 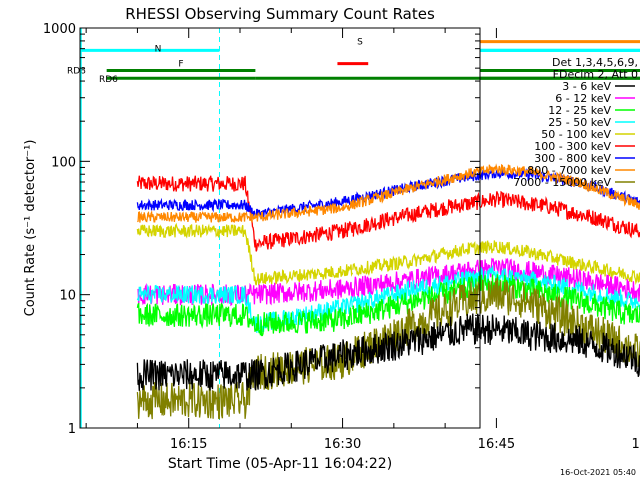 I want to click on series-3-6-kev, so click(x=388, y=352).